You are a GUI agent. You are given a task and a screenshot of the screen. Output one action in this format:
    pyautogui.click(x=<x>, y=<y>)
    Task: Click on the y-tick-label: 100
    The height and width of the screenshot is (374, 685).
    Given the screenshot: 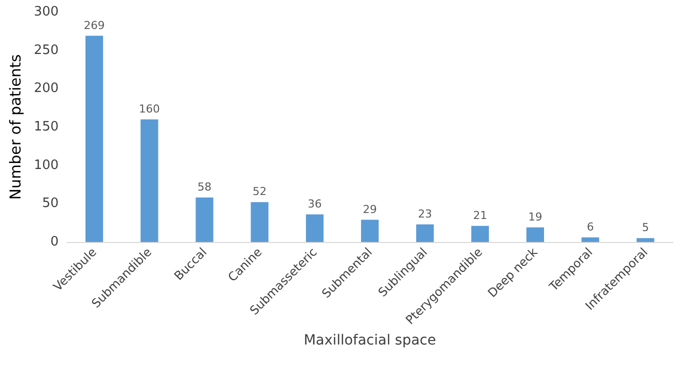 What is the action you would take?
    pyautogui.click(x=46, y=165)
    